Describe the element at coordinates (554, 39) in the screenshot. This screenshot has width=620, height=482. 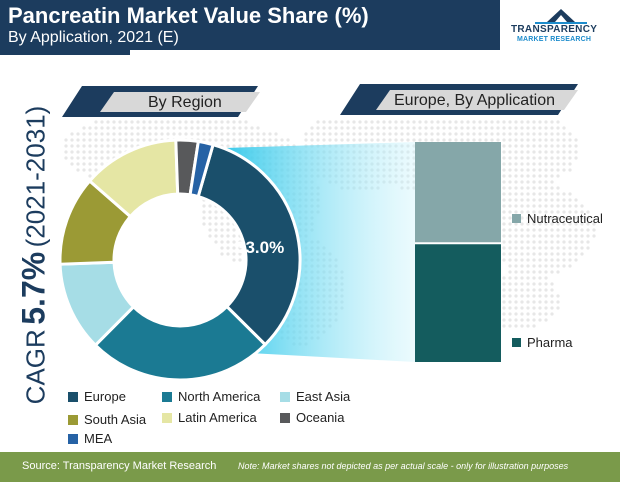
I see `logo-text-secondary: MARKET RESEARCH` at that location.